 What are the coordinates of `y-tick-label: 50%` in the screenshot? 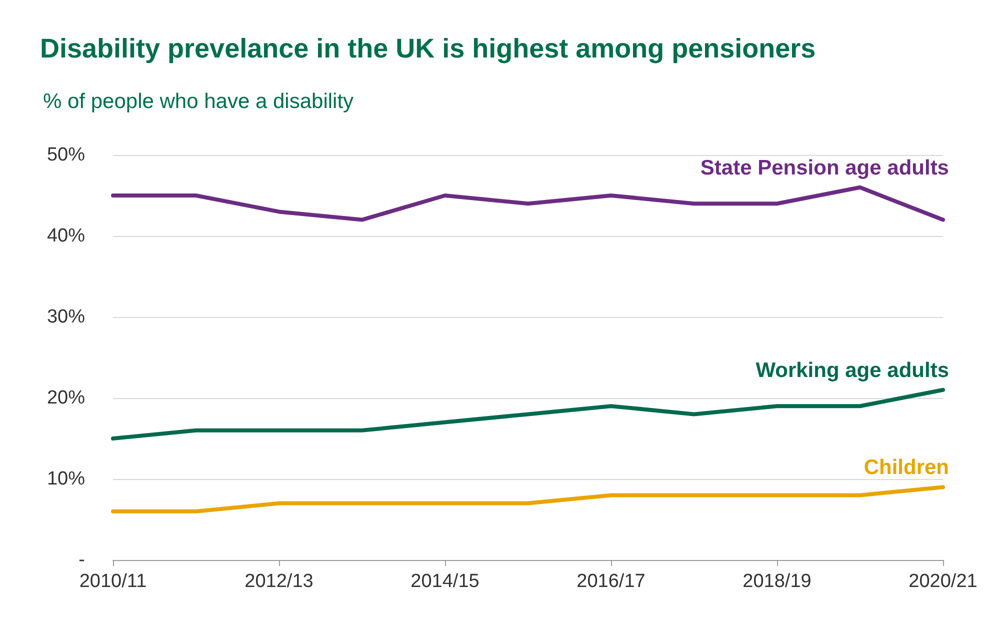 It's located at (66, 155).